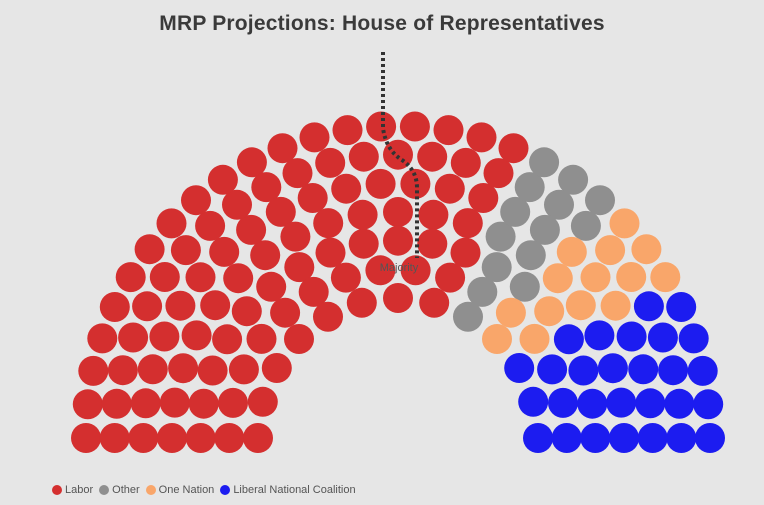  I want to click on legend-label-other: Other, so click(126, 490).